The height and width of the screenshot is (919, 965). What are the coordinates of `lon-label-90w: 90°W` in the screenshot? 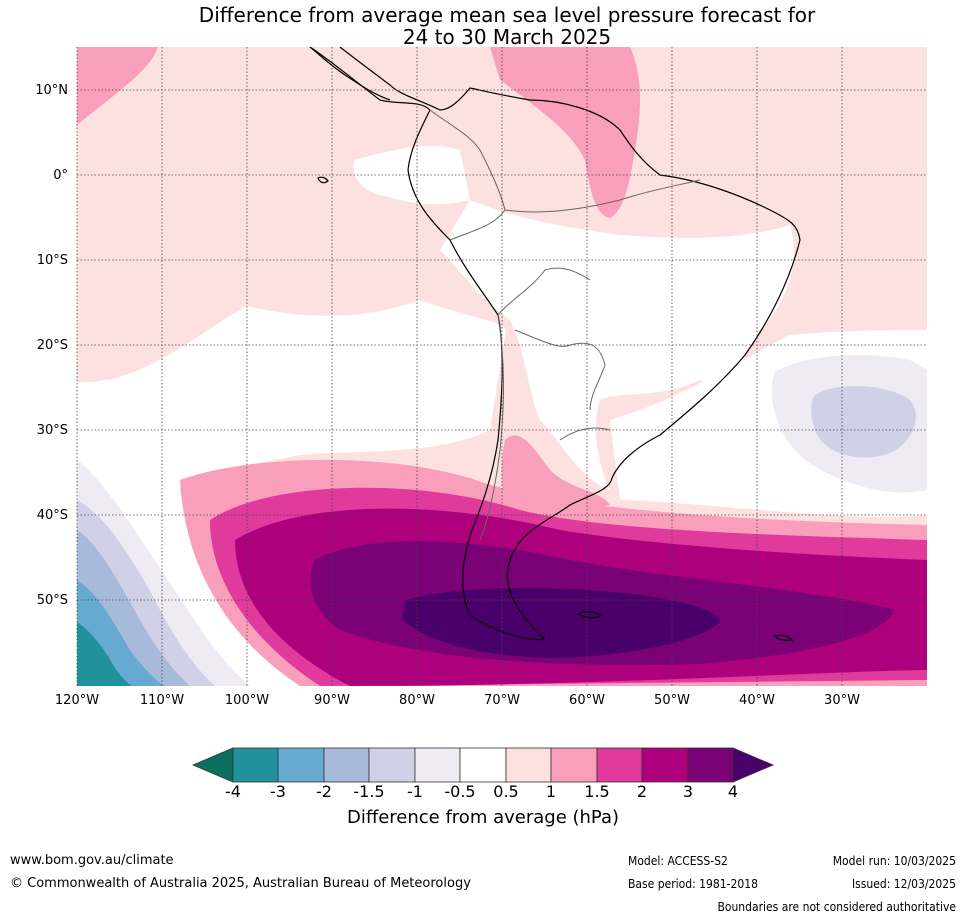 It's located at (332, 700).